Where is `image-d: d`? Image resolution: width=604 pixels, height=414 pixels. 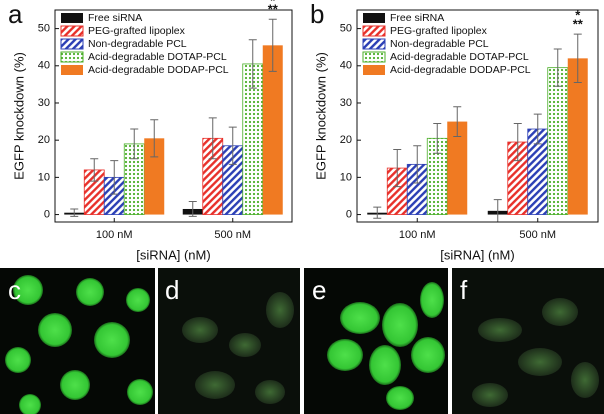
image-d: d is located at coordinates (229, 341).